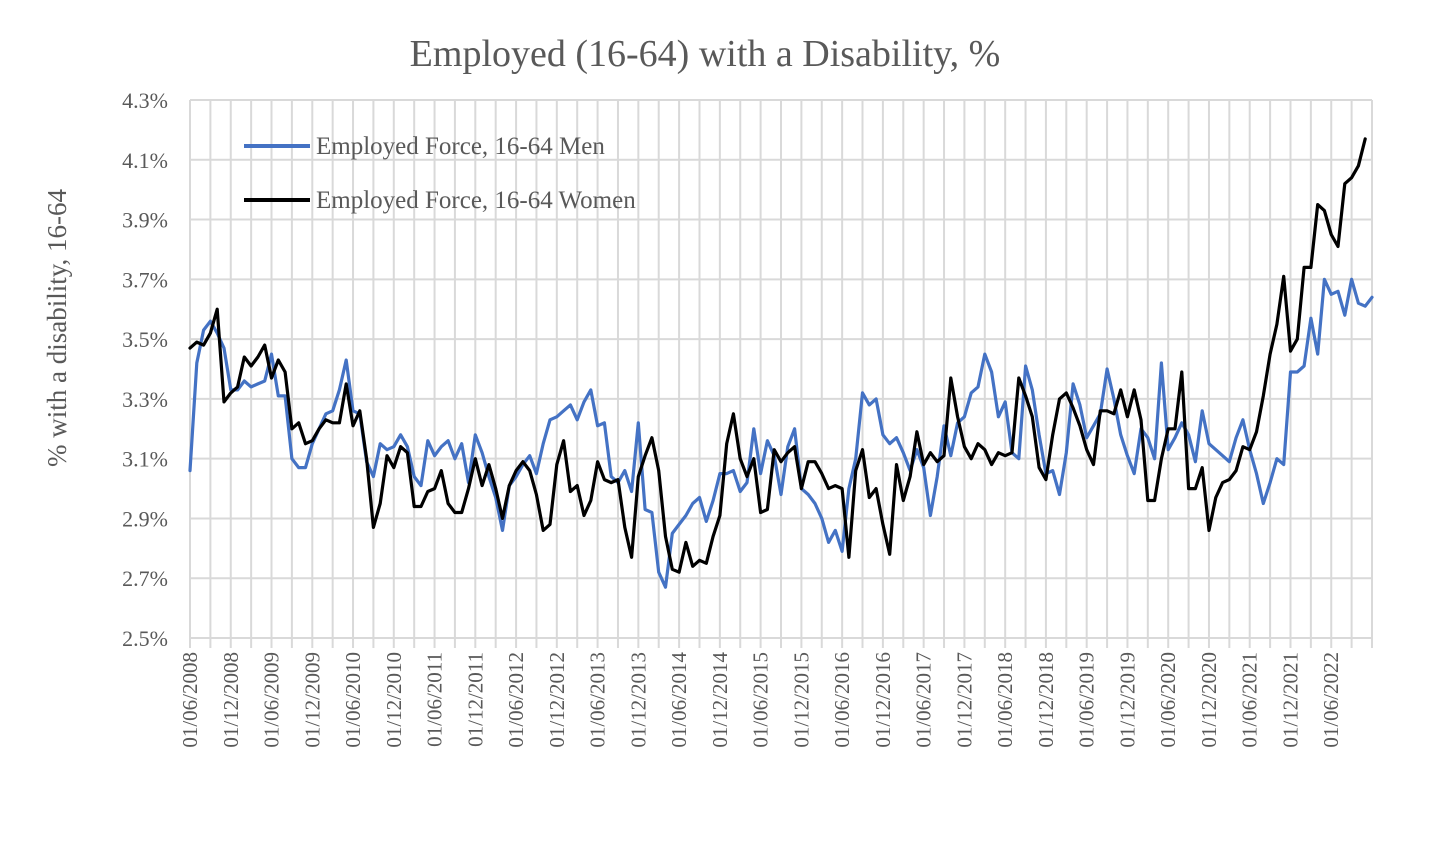  Describe the element at coordinates (964, 700) in the screenshot. I see `x-tick-label: 01/12/2017` at that location.